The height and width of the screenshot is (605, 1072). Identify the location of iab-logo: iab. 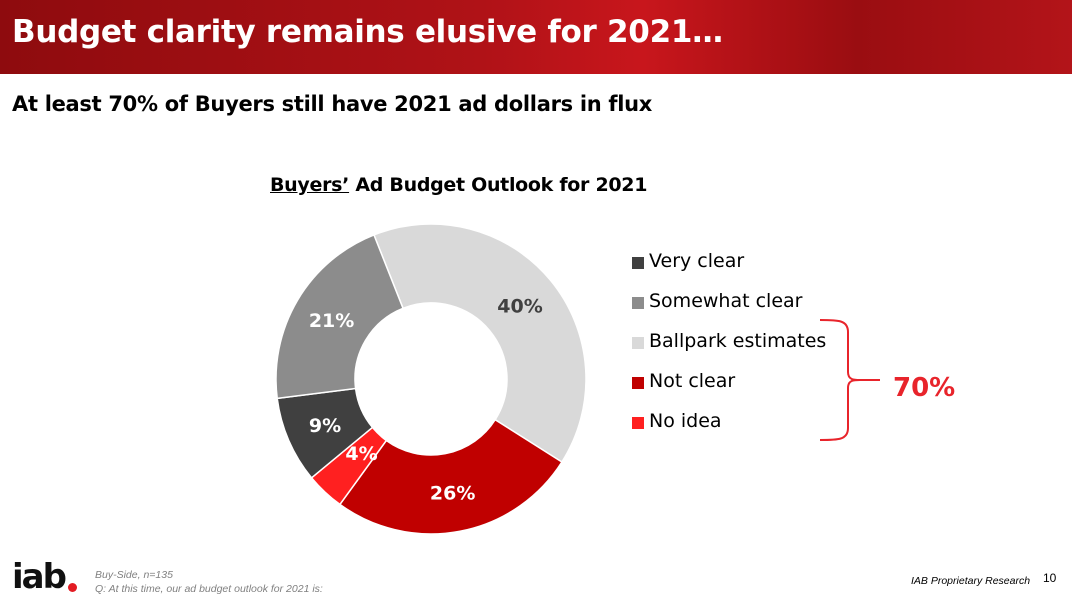
(39, 577).